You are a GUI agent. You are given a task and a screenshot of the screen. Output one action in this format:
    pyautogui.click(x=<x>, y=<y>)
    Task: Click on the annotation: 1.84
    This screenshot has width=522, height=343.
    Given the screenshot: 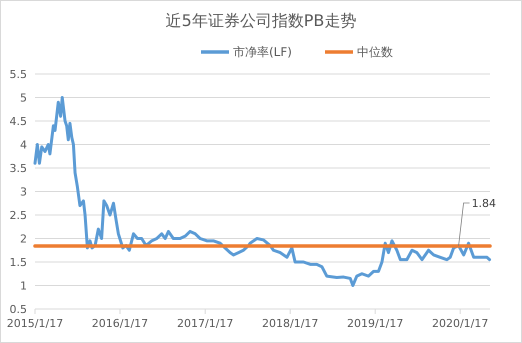 What is the action you would take?
    pyautogui.click(x=484, y=203)
    